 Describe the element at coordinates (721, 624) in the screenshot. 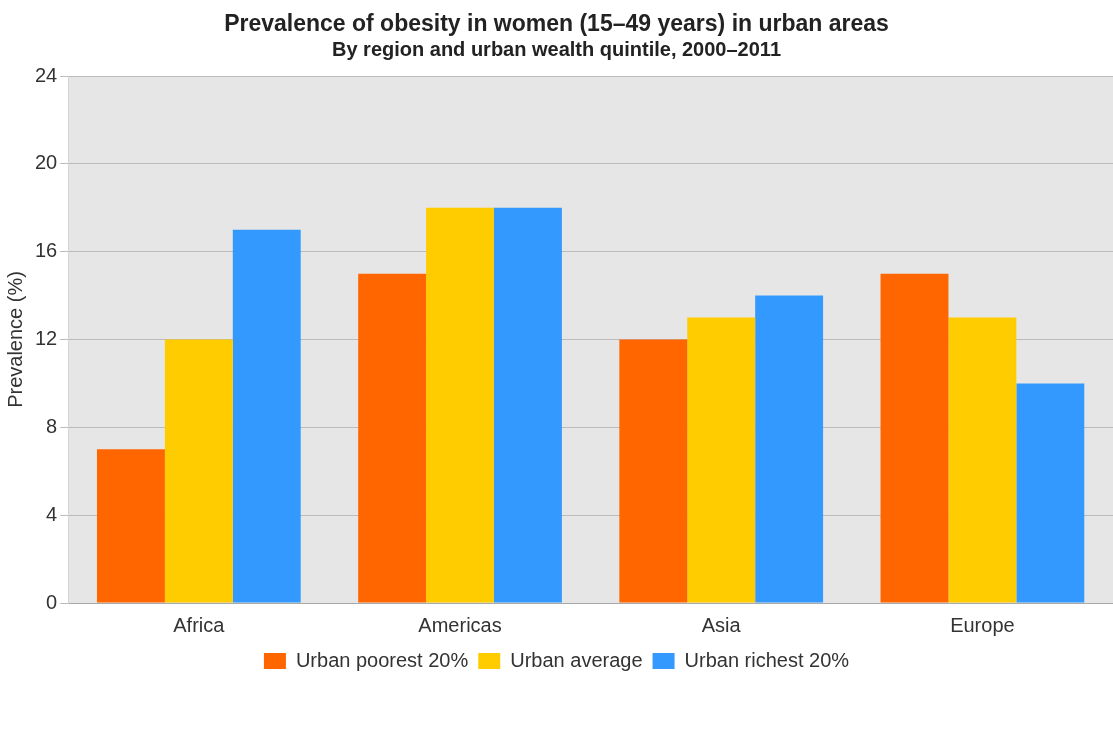

I see `x-tick-label: Asia` at that location.